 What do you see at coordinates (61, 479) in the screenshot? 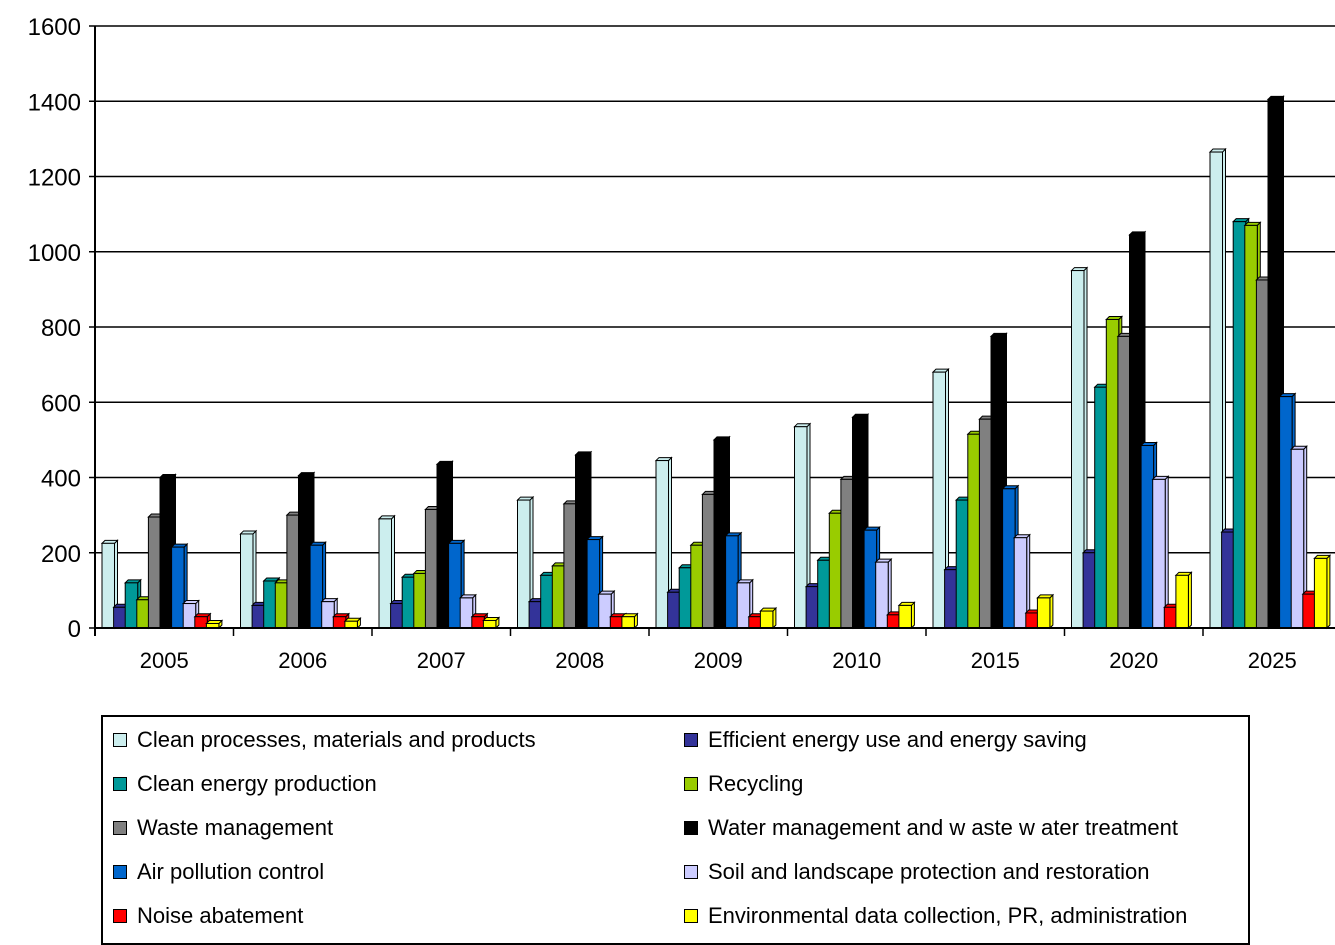
I see `y-tick-label: 400` at bounding box center [61, 479].